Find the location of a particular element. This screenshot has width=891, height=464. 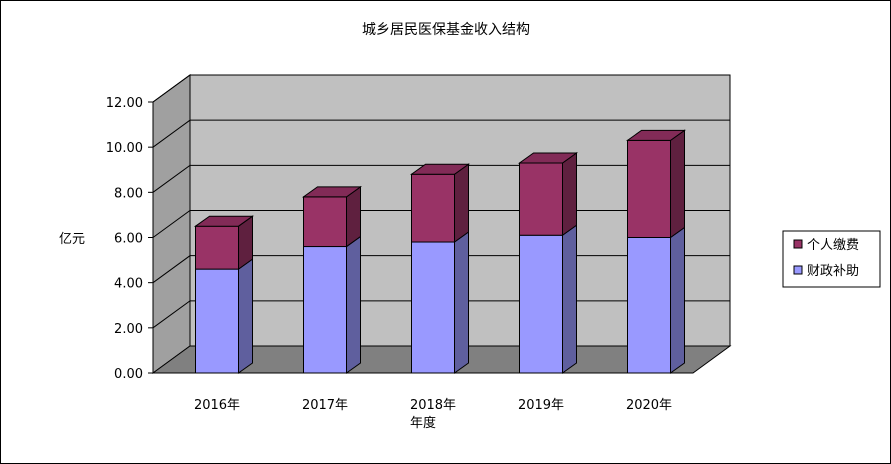

chart-title: 城乡居民医保基金收入结构 is located at coordinates (446, 29).